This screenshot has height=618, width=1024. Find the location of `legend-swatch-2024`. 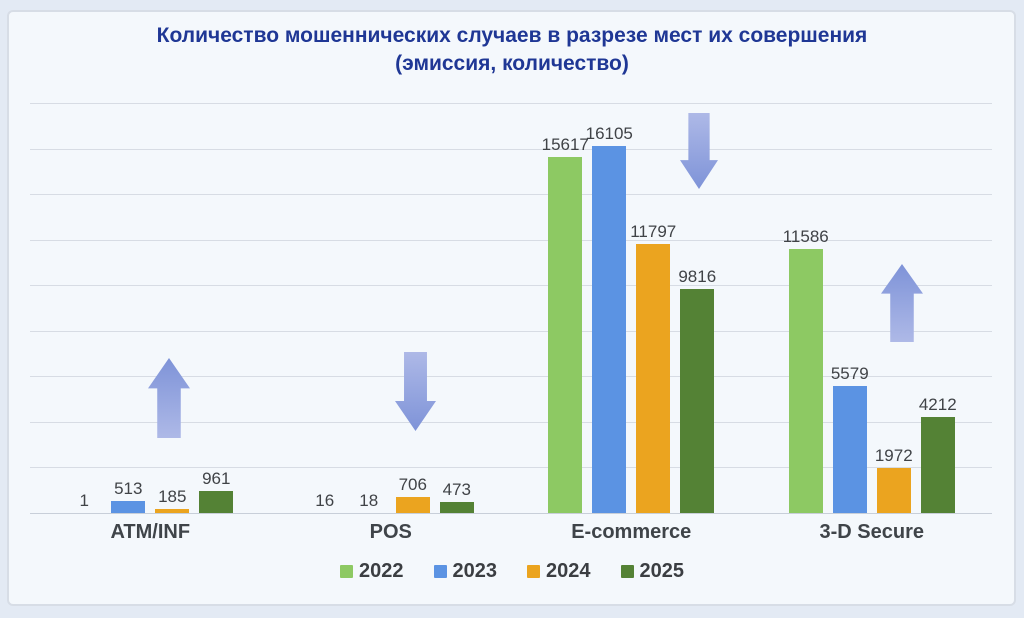

legend-swatch-2024 is located at coordinates (533, 571).